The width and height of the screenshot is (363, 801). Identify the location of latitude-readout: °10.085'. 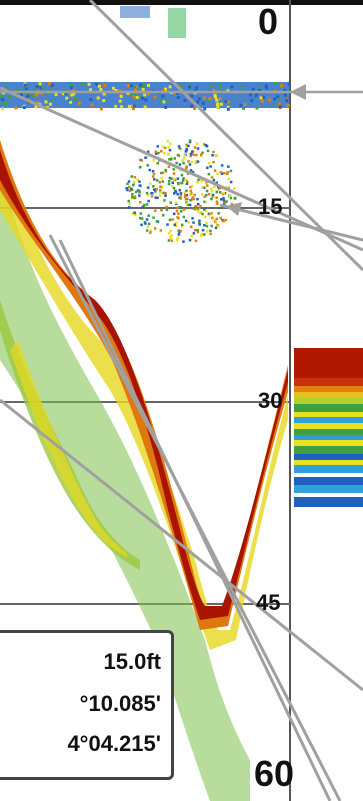
(120, 703).